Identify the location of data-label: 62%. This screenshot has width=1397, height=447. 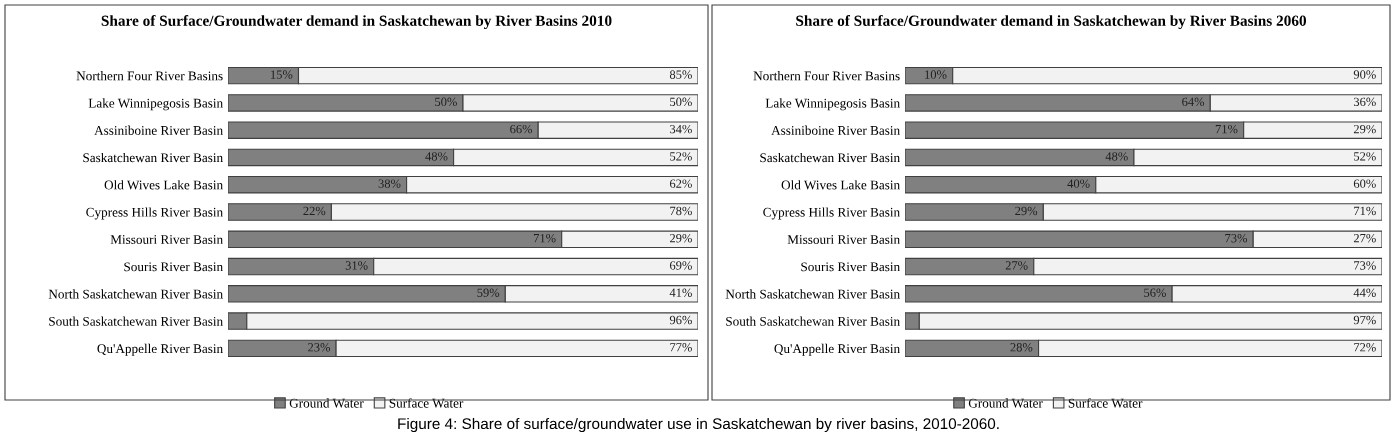
(680, 183).